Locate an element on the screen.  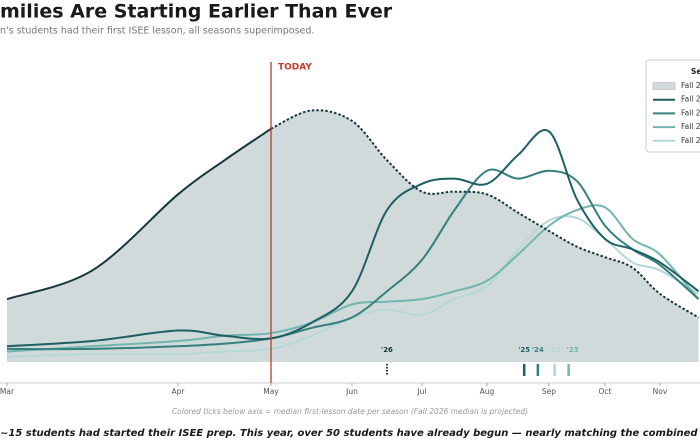
today-label: TODAY is located at coordinates (295, 68).